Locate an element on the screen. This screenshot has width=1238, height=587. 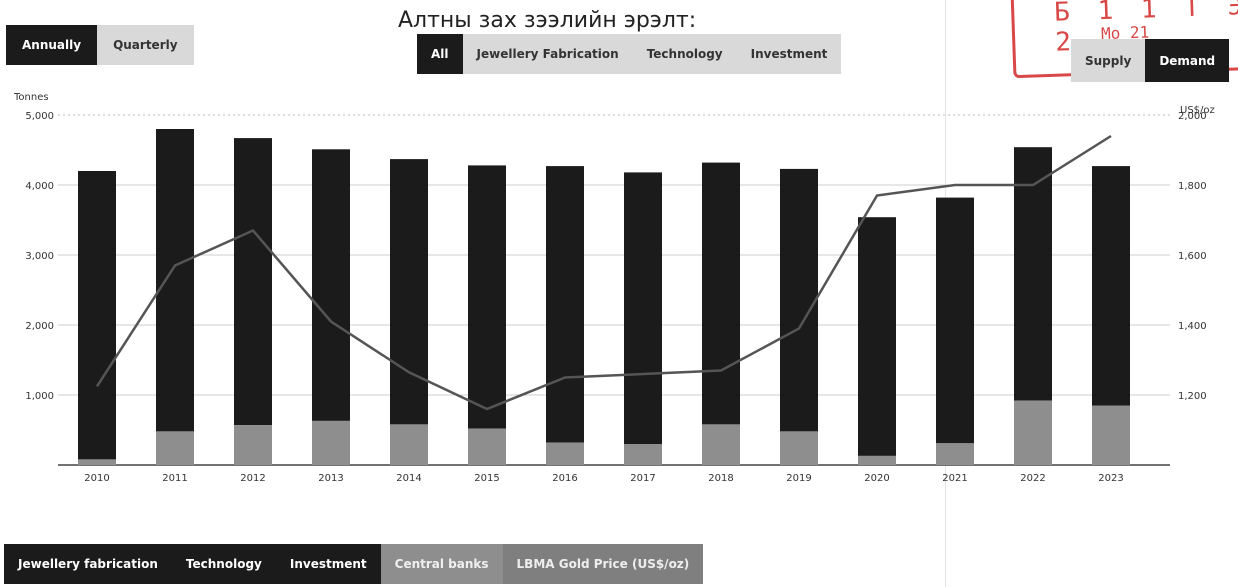
legend-gold-price: LBMA Gold Price (US$/oz) is located at coordinates (603, 564).